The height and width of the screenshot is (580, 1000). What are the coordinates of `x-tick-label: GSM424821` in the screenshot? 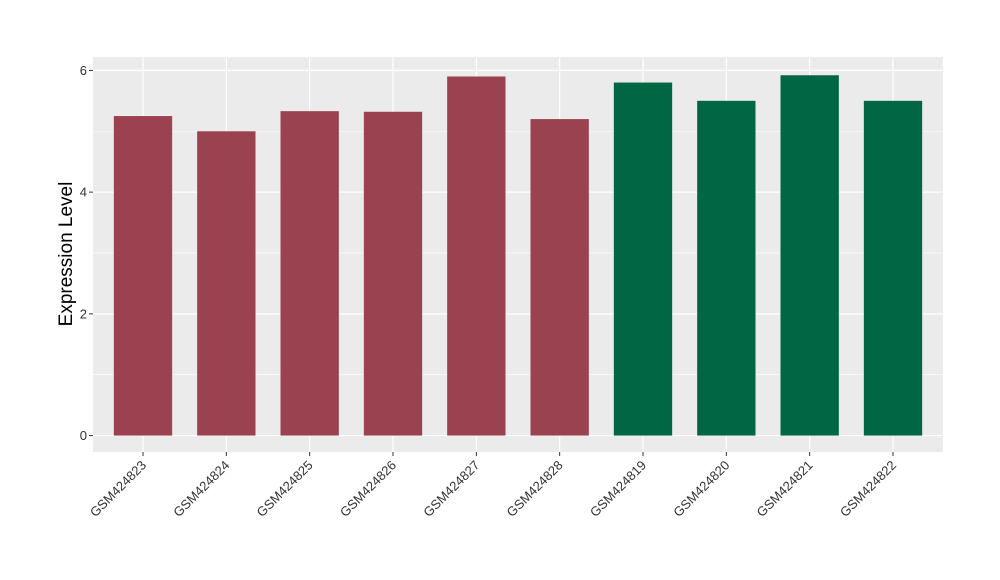 It's located at (785, 489).